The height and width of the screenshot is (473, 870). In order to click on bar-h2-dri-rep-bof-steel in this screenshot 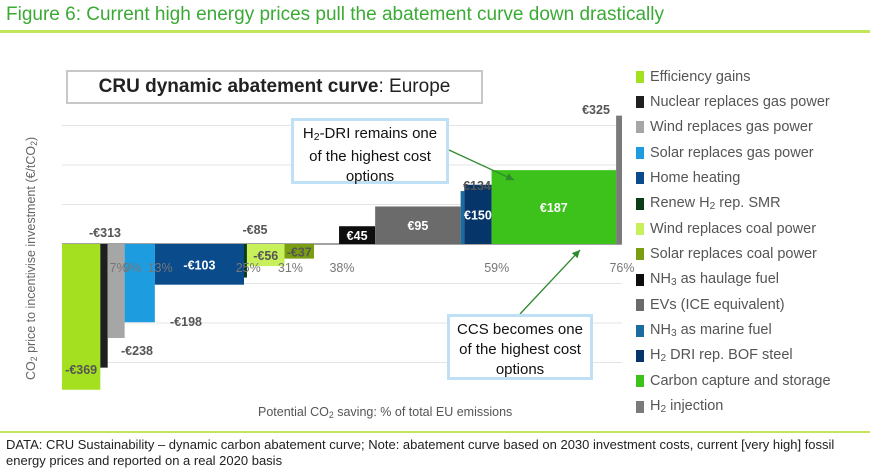, I will do `click(478, 214)`.